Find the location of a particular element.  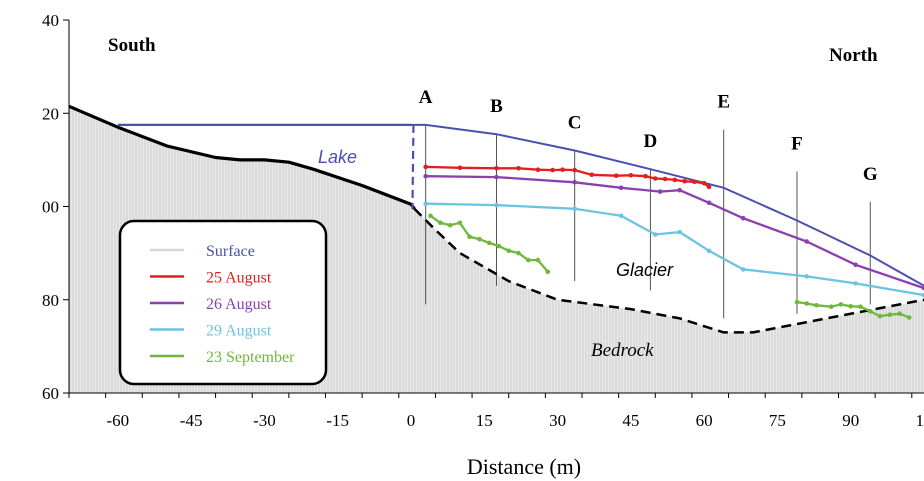

profile-label-d: D is located at coordinates (651, 141).